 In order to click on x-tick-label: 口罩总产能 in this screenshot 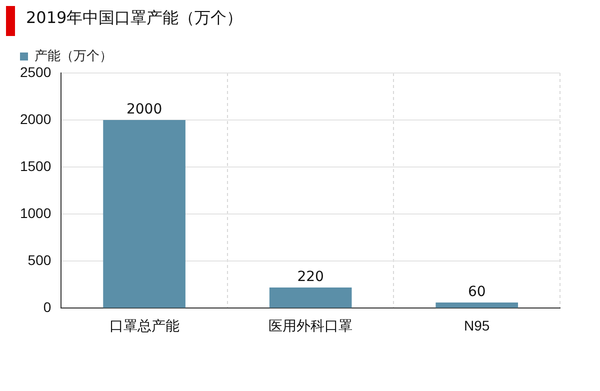, I will do `click(144, 325)`.